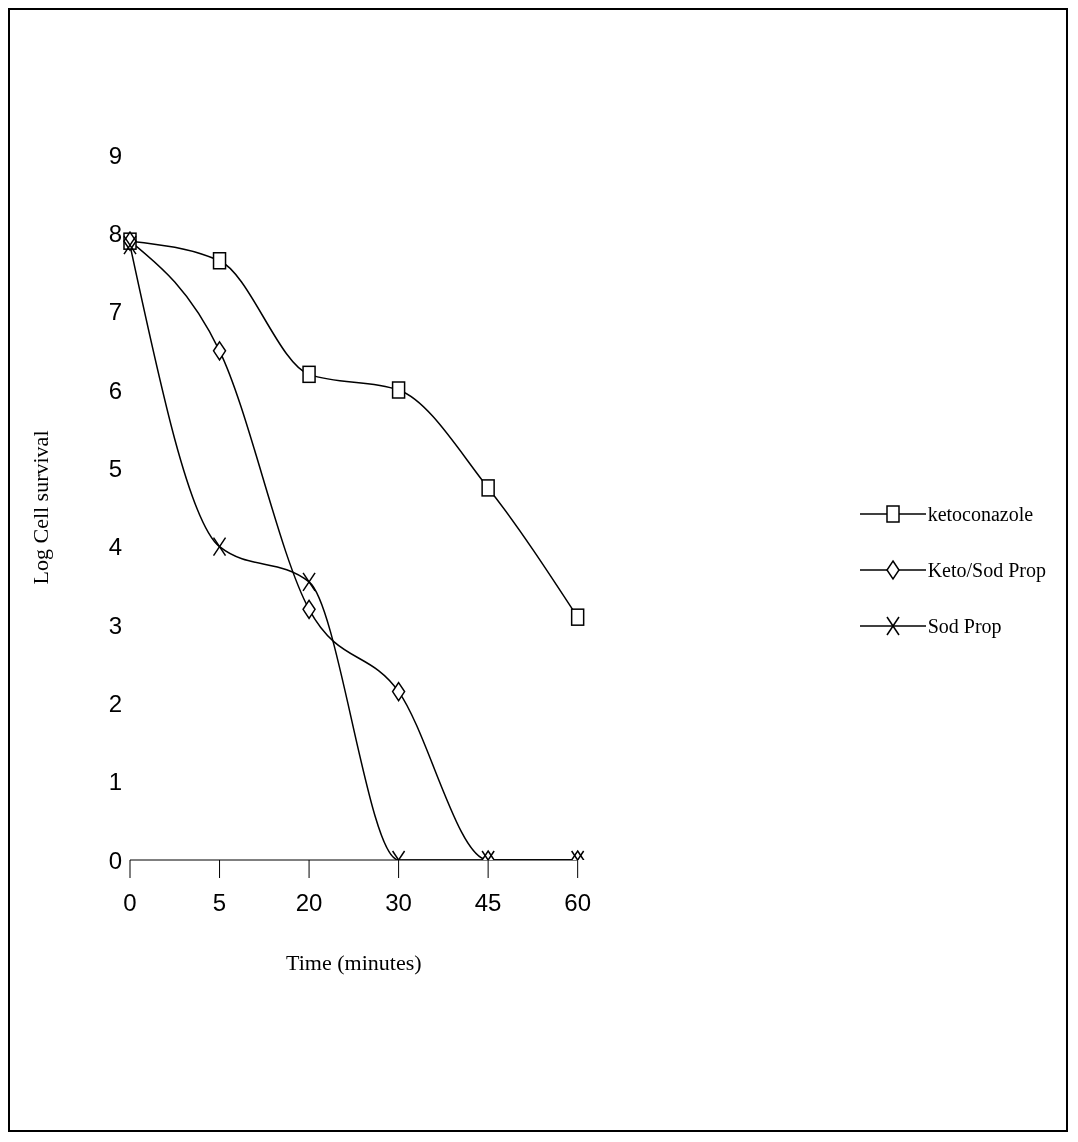 This screenshot has height=1142, width=1078. What do you see at coordinates (115, 625) in the screenshot?
I see `y-tick-label: 3` at bounding box center [115, 625].